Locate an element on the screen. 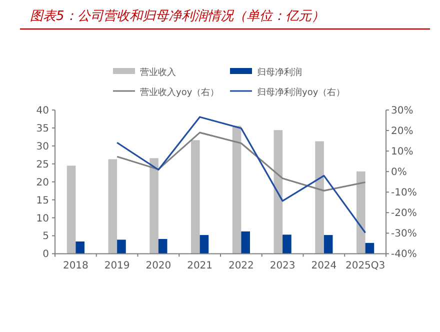 This screenshot has height=332, width=440. y2-tick-label: 0% is located at coordinates (399, 172).